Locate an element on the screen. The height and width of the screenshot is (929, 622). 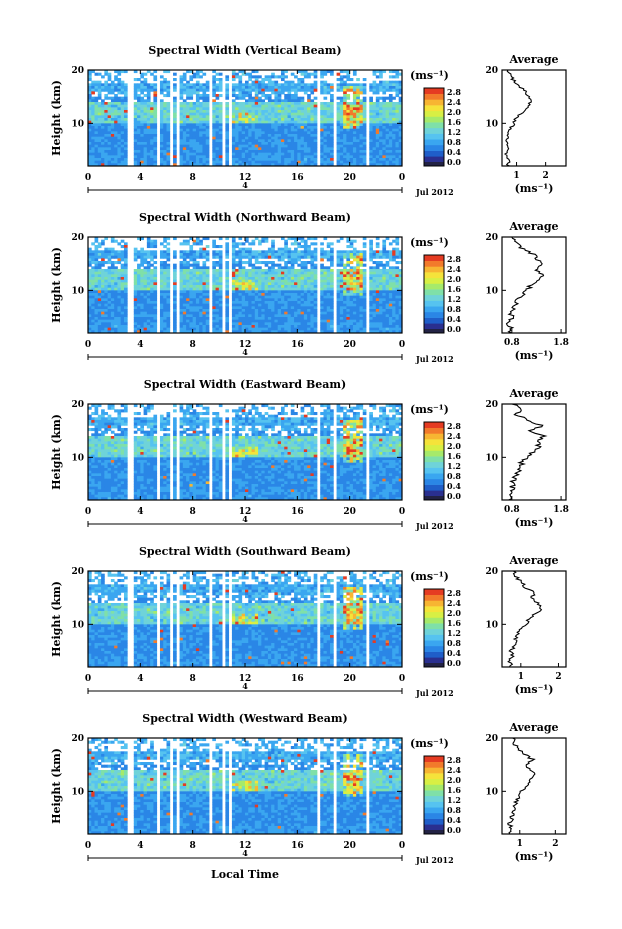
x-tick-label: 8 is located at coordinates (193, 178).